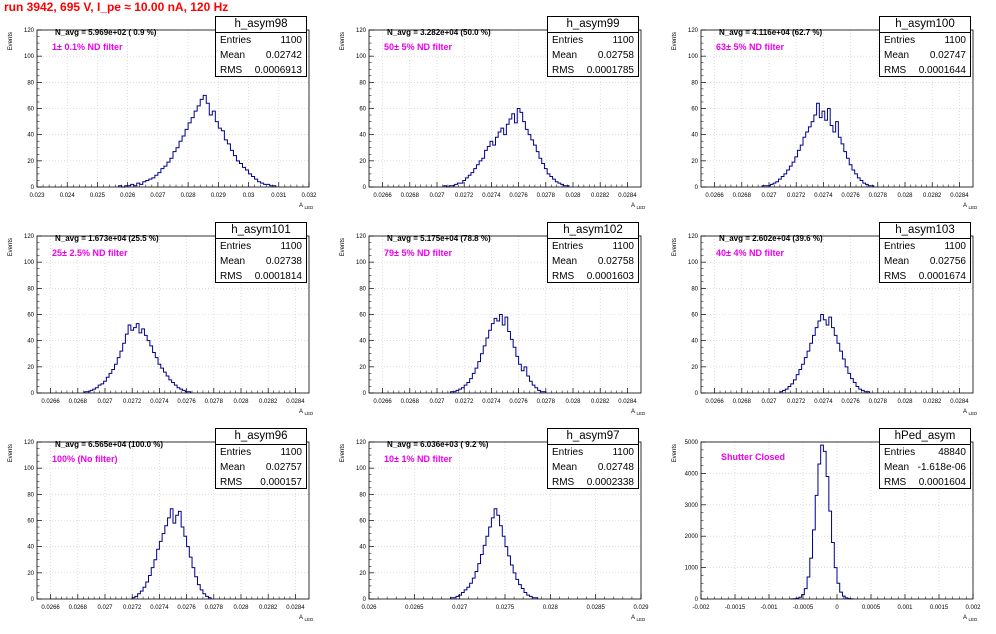 This screenshot has width=996, height=634. Describe the element at coordinates (278, 276) in the screenshot. I see `stat-rms-value: 0.0001814` at that location.